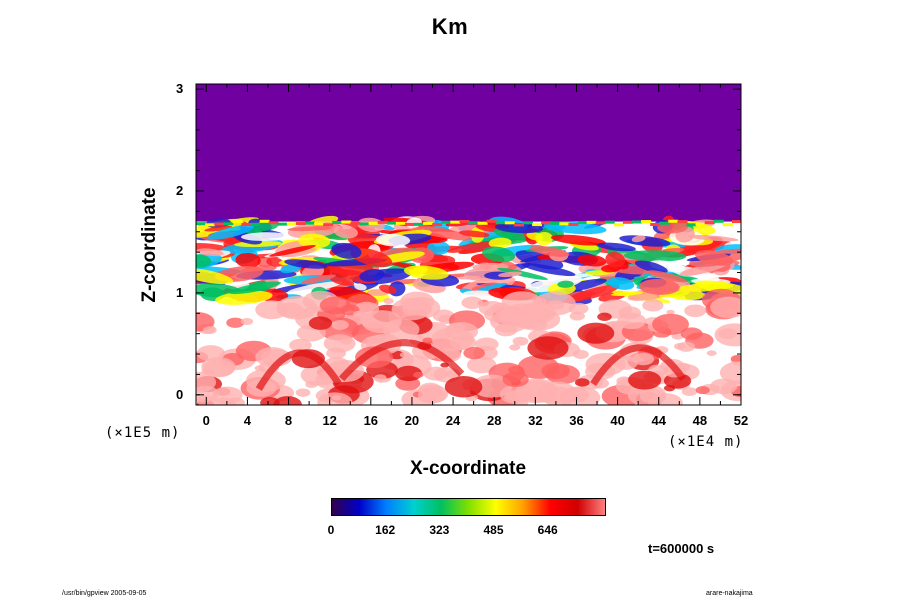  What do you see at coordinates (180, 190) in the screenshot?
I see `y-tick-label: 2` at bounding box center [180, 190].